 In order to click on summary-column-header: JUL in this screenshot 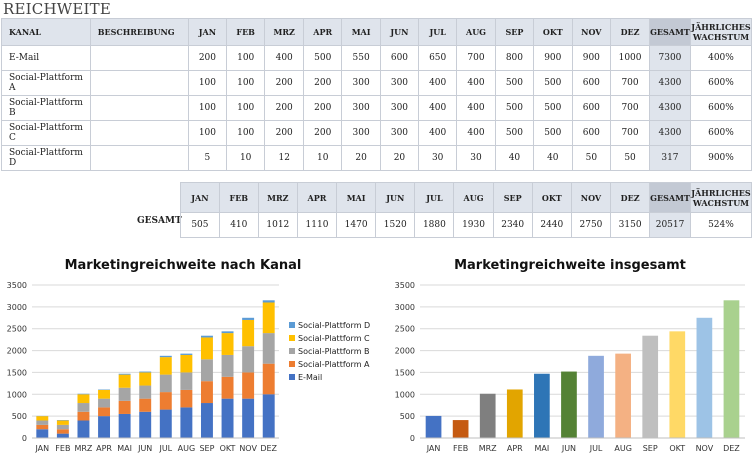, I will do `click(434, 197)`.